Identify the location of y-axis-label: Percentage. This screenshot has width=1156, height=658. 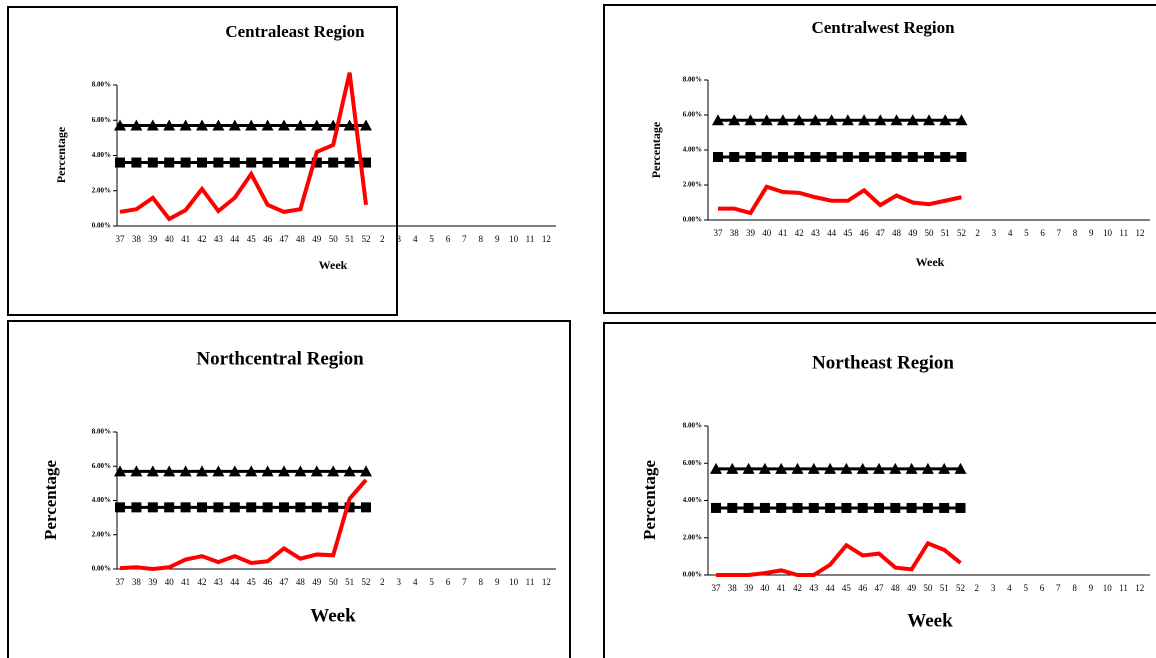
(50, 500).